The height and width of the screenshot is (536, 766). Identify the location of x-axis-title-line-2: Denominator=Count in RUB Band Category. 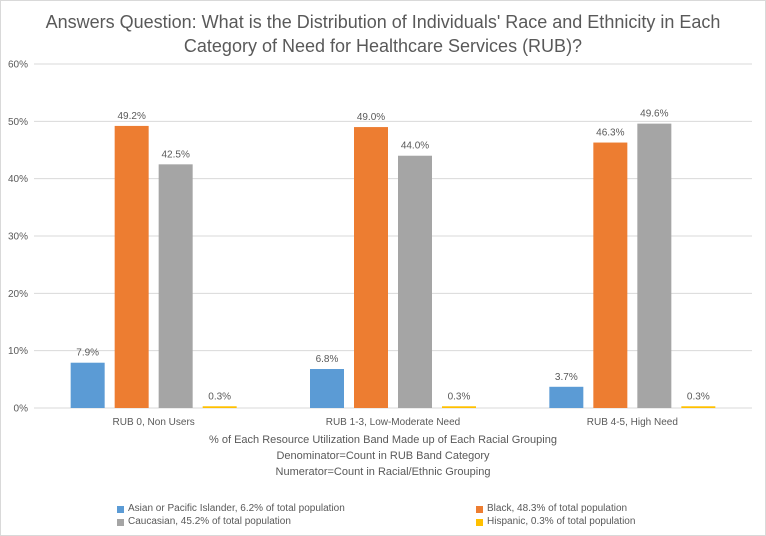
(383, 456).